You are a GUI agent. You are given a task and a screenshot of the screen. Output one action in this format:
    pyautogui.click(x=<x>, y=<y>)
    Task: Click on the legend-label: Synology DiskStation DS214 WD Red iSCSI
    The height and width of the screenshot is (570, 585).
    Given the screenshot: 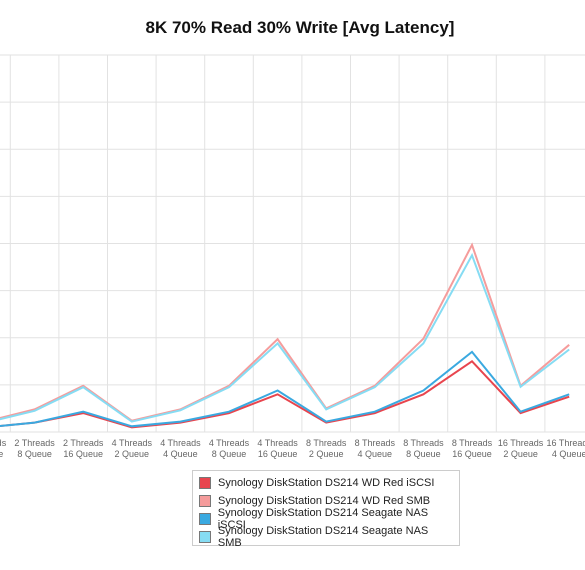 What is the action you would take?
    pyautogui.click(x=326, y=483)
    